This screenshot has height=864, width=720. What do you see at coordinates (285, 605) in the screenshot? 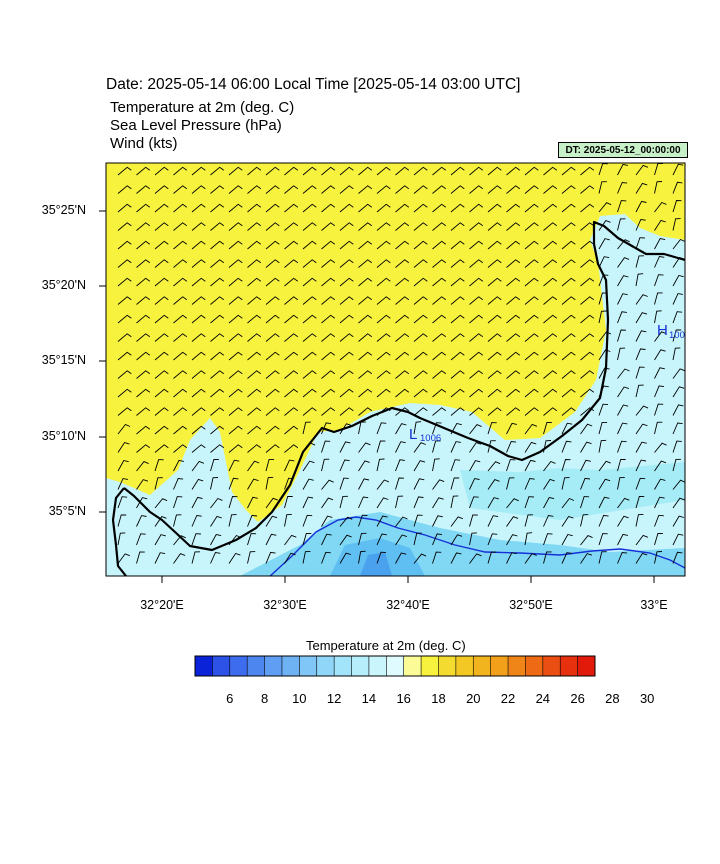
I see `lon-label: 32°30'E` at bounding box center [285, 605].